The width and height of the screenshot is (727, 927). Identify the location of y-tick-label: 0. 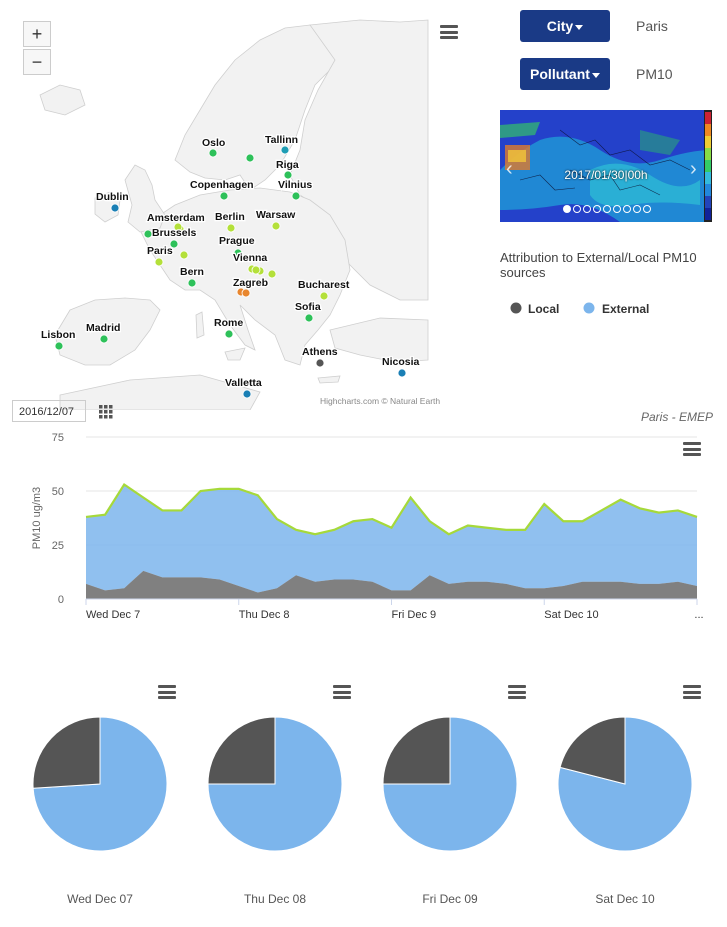
(61, 600).